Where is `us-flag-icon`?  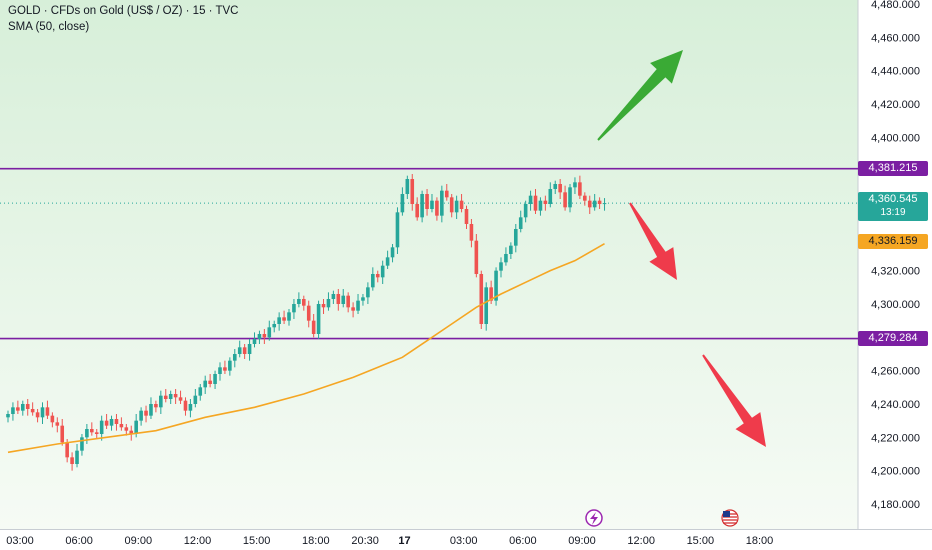
us-flag-icon is located at coordinates (730, 518).